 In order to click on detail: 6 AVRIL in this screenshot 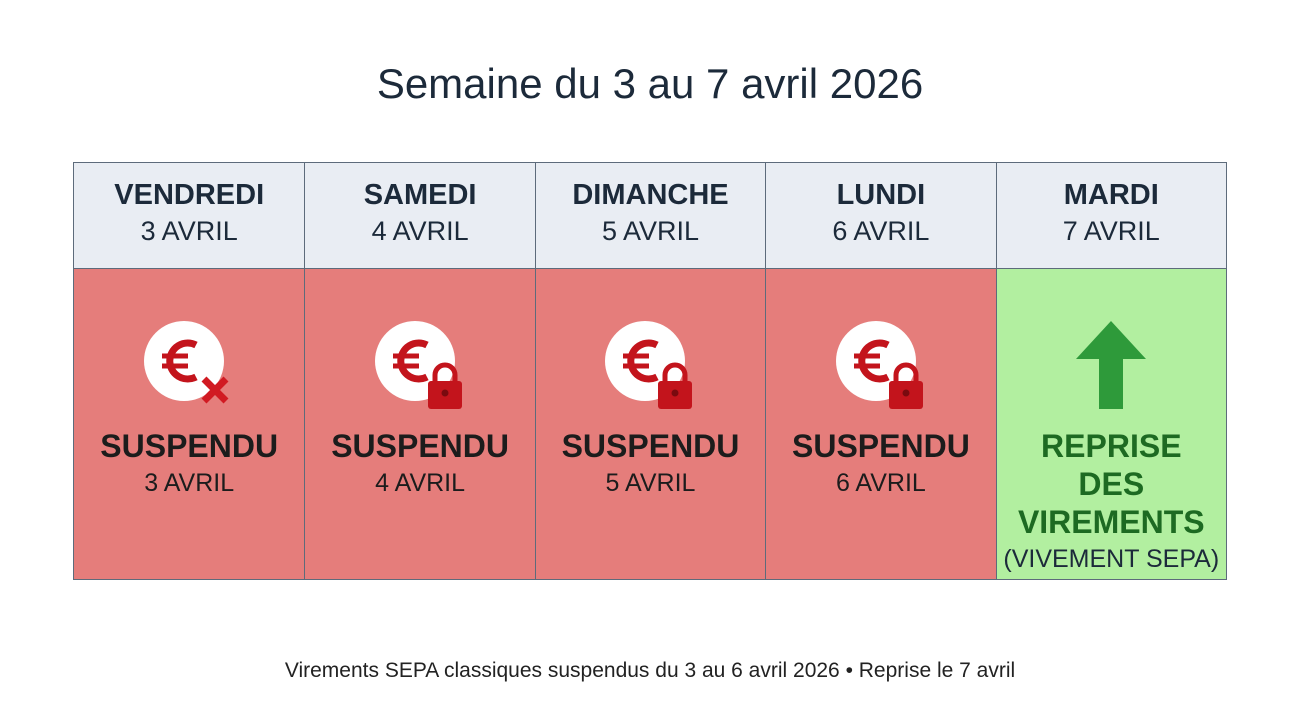, I will do `click(880, 483)`.